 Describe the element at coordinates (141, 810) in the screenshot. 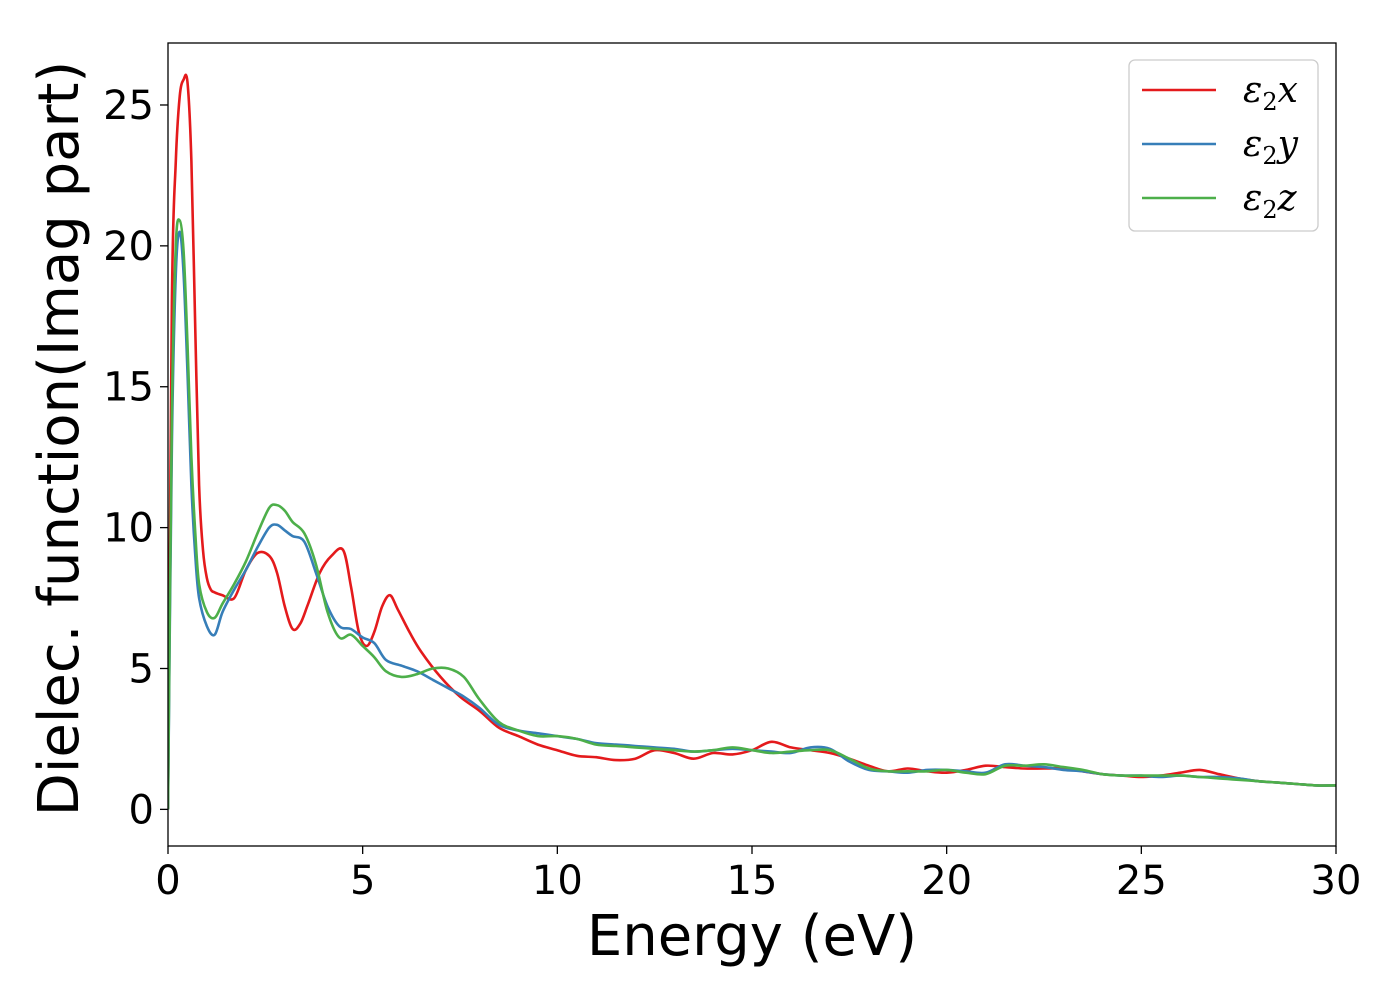

I see `y-tick-label: 0` at that location.